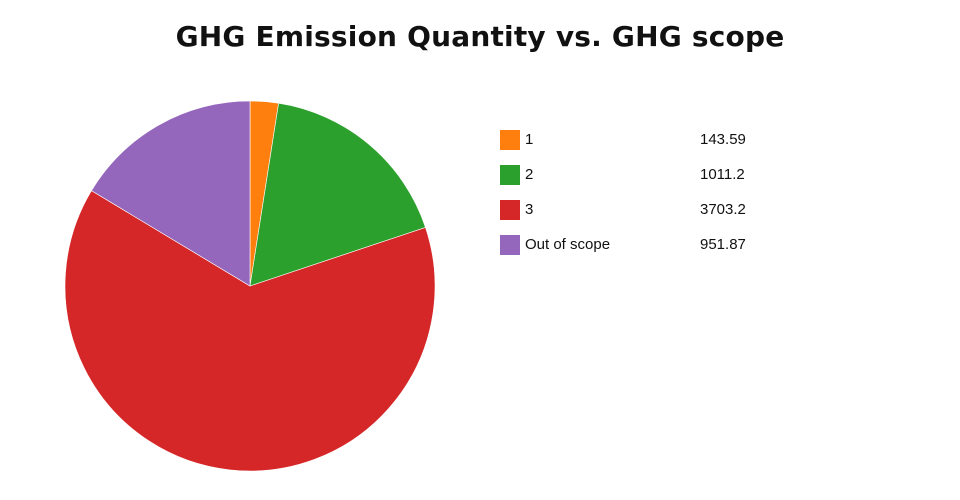  Describe the element at coordinates (650, 210) in the screenshot. I see `legend-item-3: 3 3703.2` at that location.